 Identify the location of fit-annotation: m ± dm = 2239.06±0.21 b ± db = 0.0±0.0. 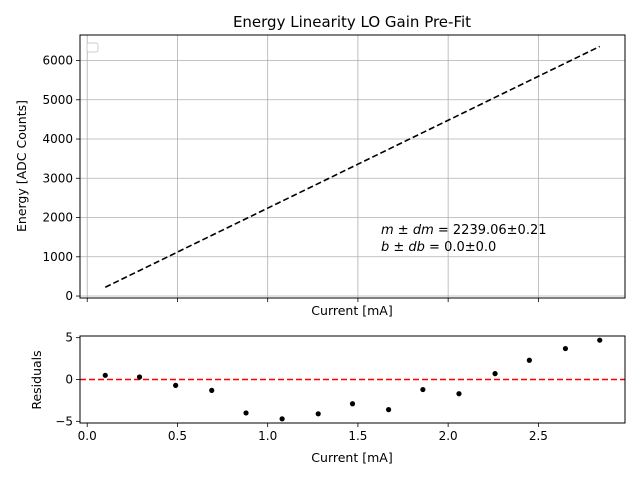
(464, 239).